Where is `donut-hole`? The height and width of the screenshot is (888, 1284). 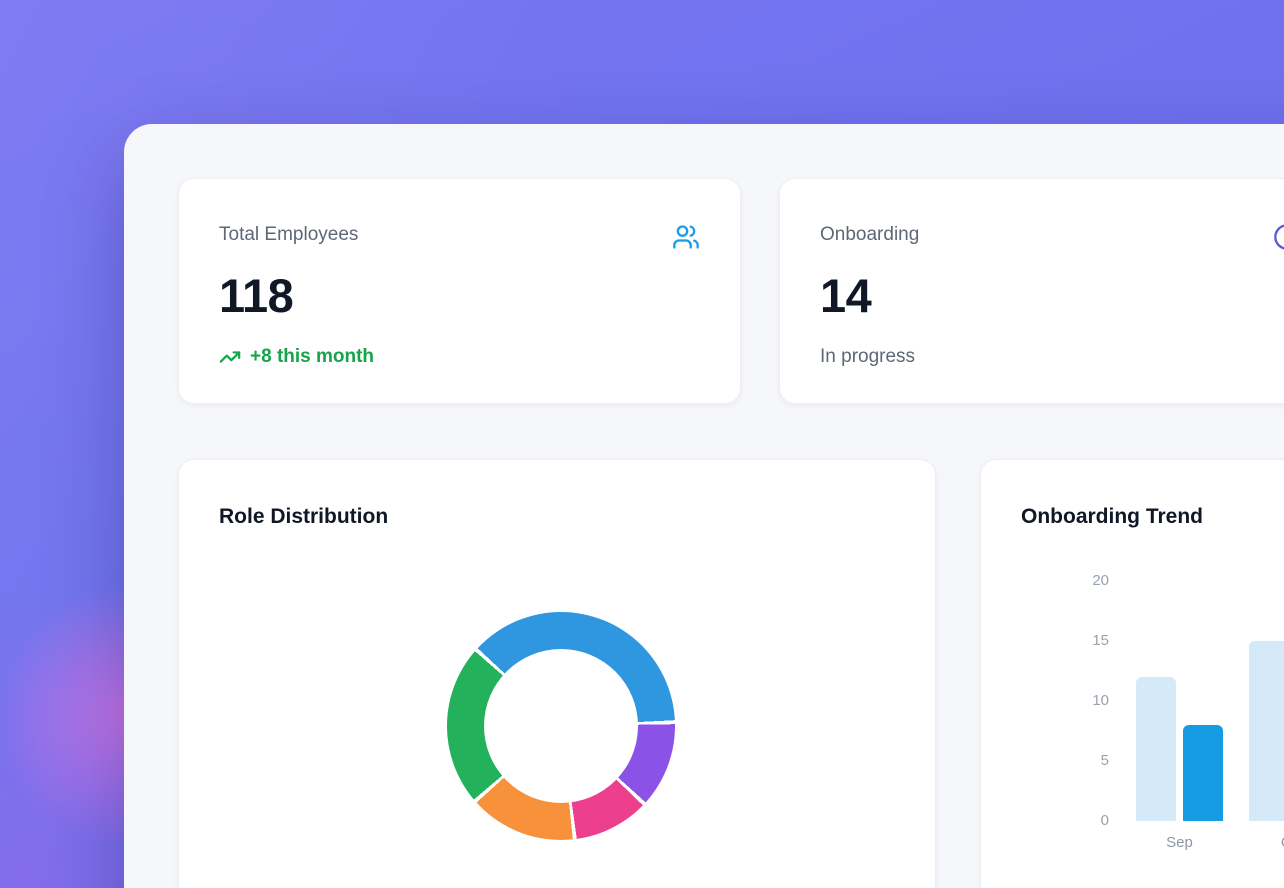
donut-hole is located at coordinates (561, 726).